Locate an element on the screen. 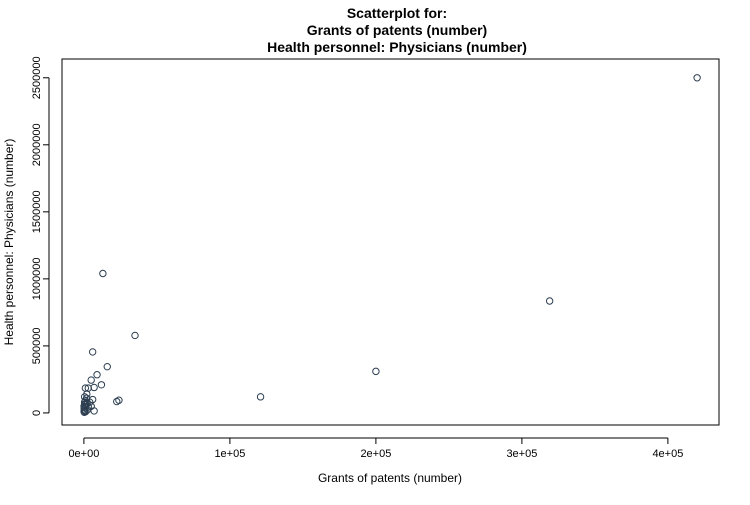  x-tick-label: 0e+00 is located at coordinates (83, 454).